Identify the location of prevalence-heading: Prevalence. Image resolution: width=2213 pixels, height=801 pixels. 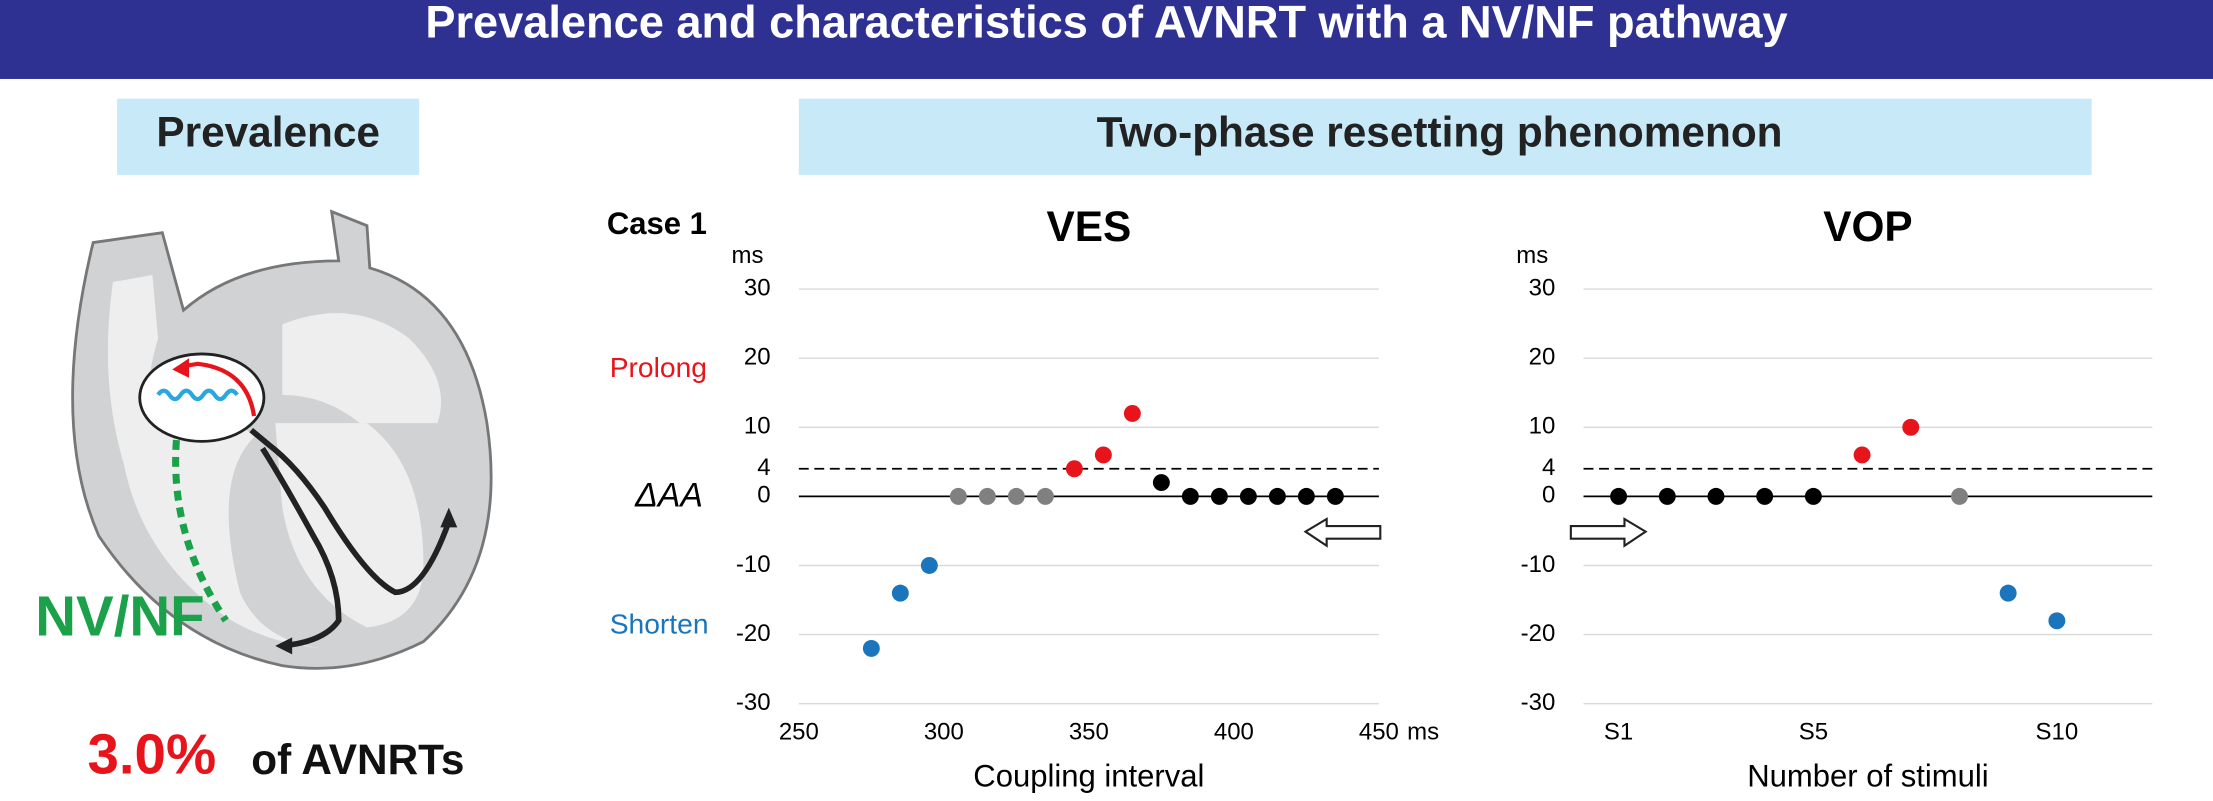
(268, 132).